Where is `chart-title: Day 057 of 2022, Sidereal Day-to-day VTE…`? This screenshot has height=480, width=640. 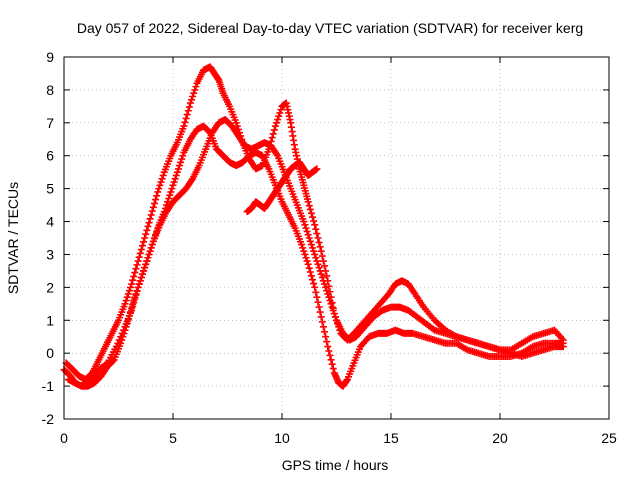 chart-title: Day 057 of 2022, Sidereal Day-to-day VTE… is located at coordinates (330, 28).